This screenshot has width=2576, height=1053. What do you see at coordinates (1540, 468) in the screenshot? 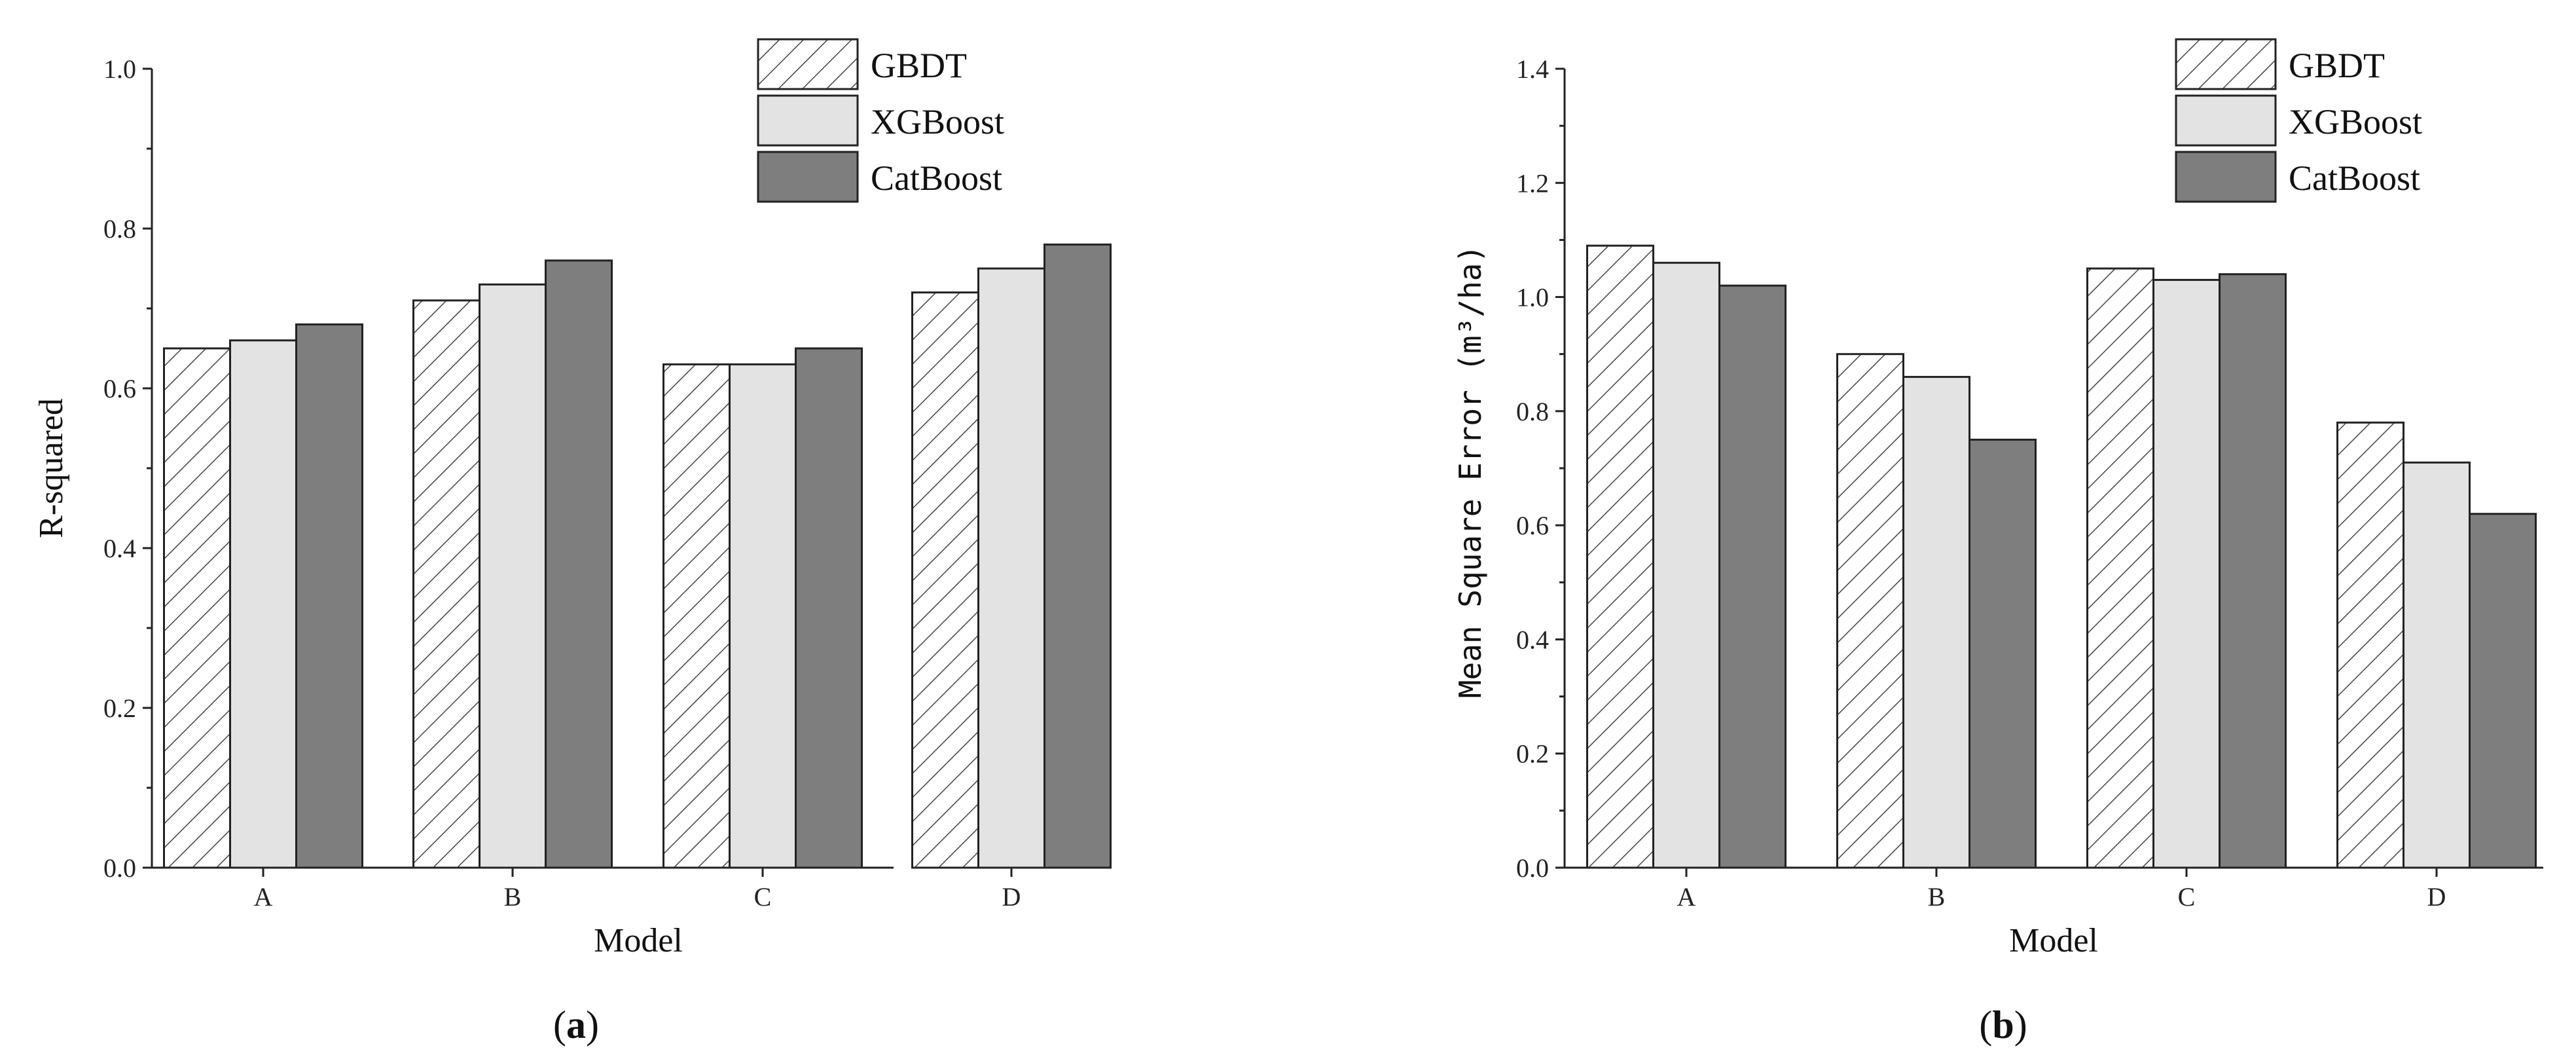
I see `y-ticks-b: 0.0 0.2 0.4 0.6 0.8 1.0 1.2 1.4` at bounding box center [1540, 468].